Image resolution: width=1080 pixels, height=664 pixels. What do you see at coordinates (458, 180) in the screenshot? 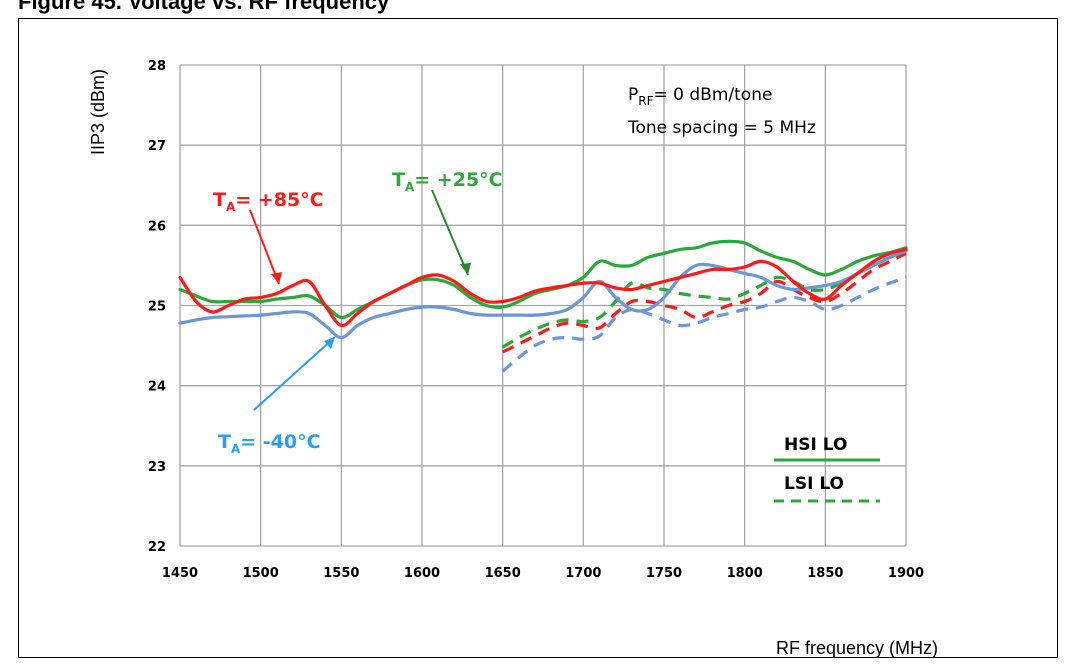
I see `label-t25-rest: = +25°C` at bounding box center [458, 180].